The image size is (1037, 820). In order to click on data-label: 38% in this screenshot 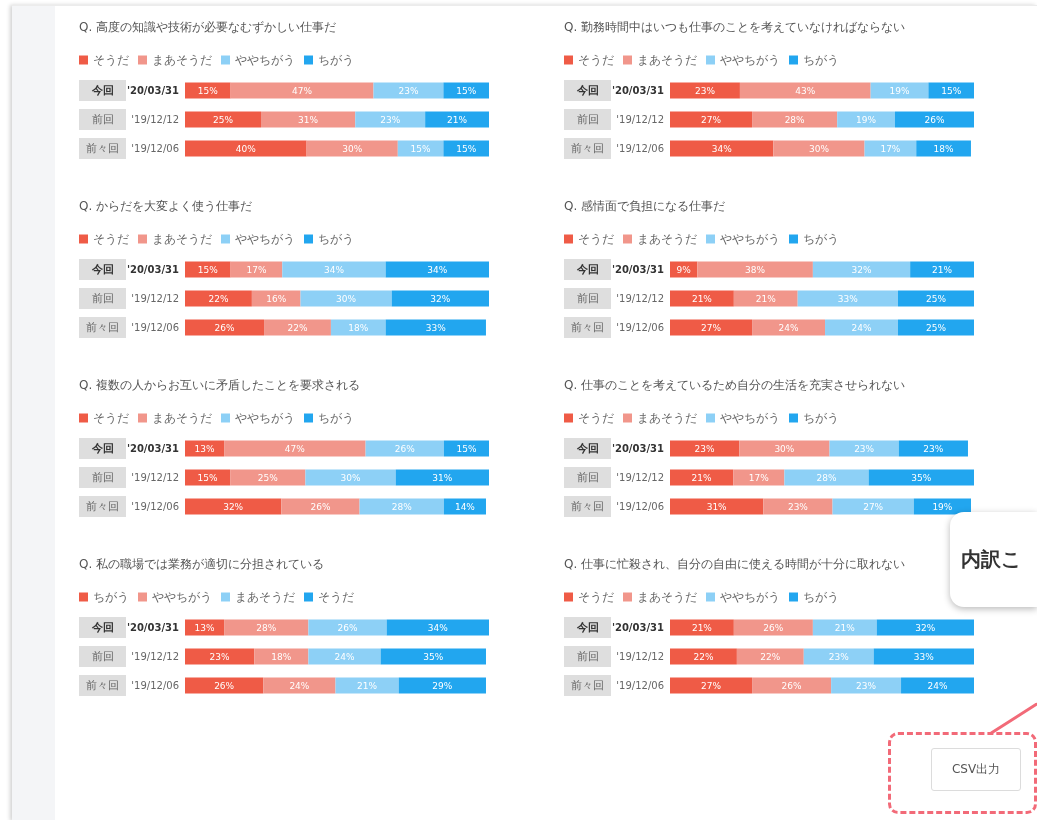, I will do `click(755, 269)`.